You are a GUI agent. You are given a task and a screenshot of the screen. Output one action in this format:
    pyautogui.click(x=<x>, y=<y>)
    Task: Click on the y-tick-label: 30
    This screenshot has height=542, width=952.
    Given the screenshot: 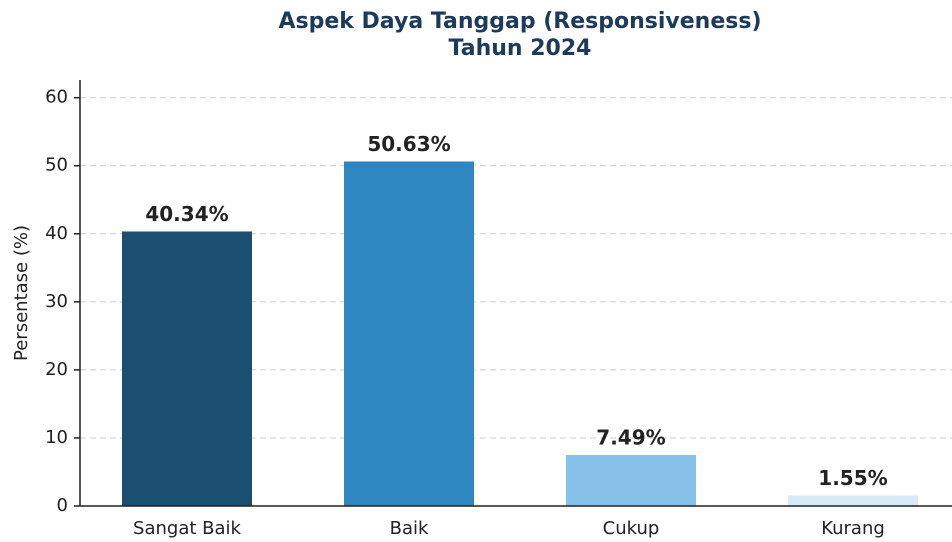 What is the action you would take?
    pyautogui.click(x=56, y=301)
    